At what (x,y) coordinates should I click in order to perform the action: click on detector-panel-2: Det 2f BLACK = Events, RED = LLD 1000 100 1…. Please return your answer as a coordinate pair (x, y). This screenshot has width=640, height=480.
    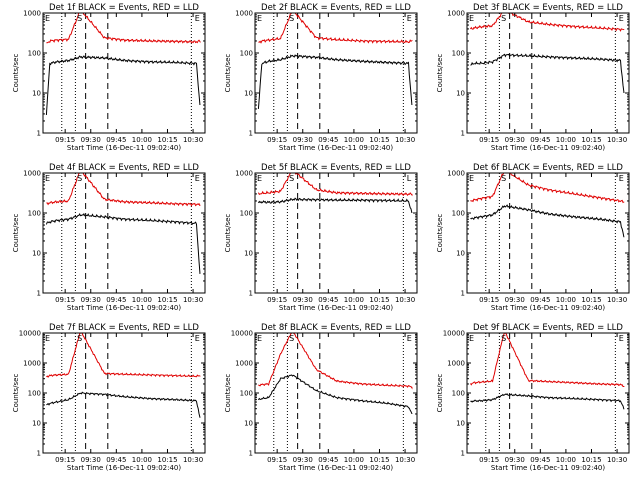
    Looking at the image, I should click on (321, 77).